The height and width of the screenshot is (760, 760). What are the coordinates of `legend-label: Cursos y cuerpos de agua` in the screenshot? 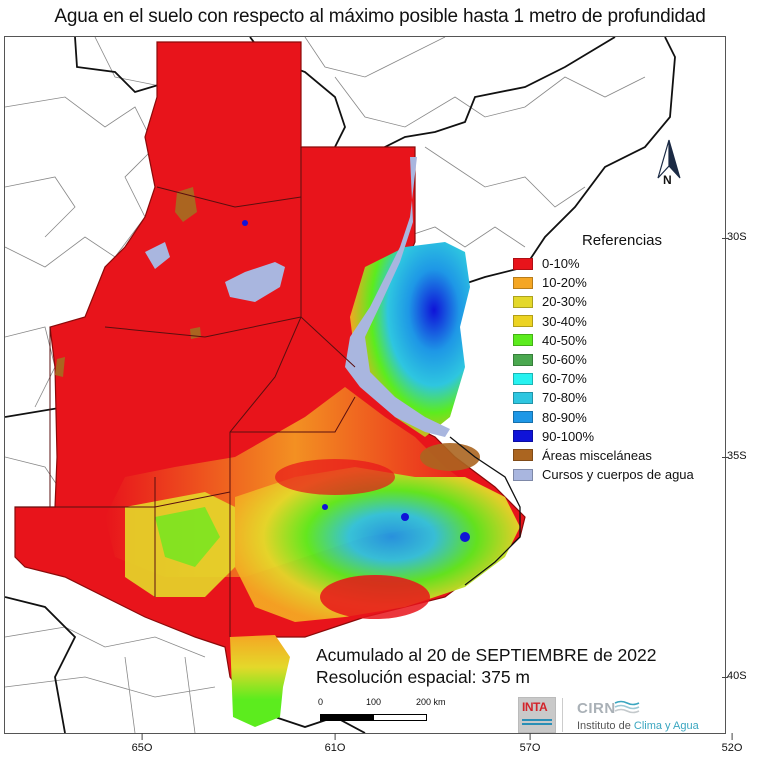 It's located at (618, 475).